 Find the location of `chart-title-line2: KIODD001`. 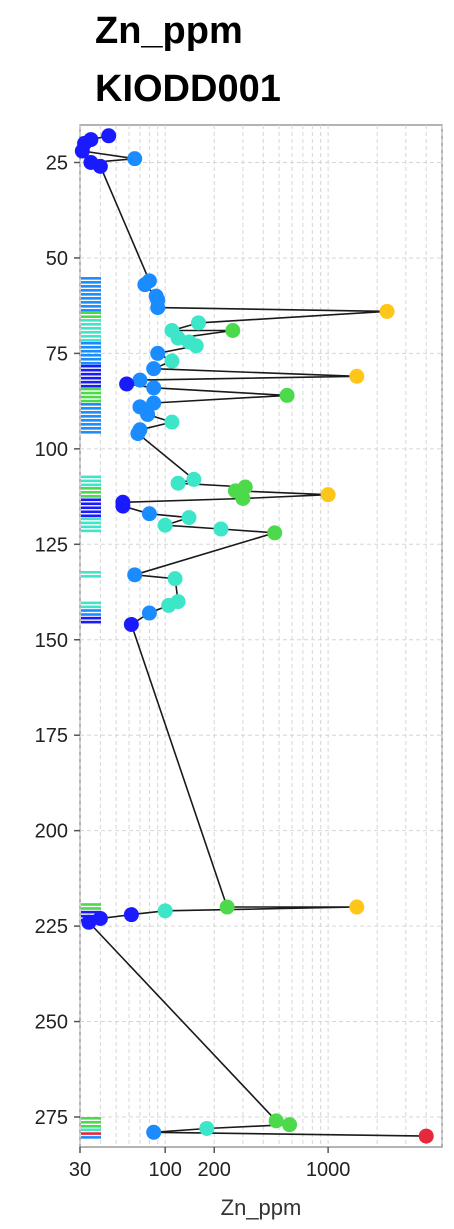

chart-title-line2: KIODD001 is located at coordinates (188, 89).